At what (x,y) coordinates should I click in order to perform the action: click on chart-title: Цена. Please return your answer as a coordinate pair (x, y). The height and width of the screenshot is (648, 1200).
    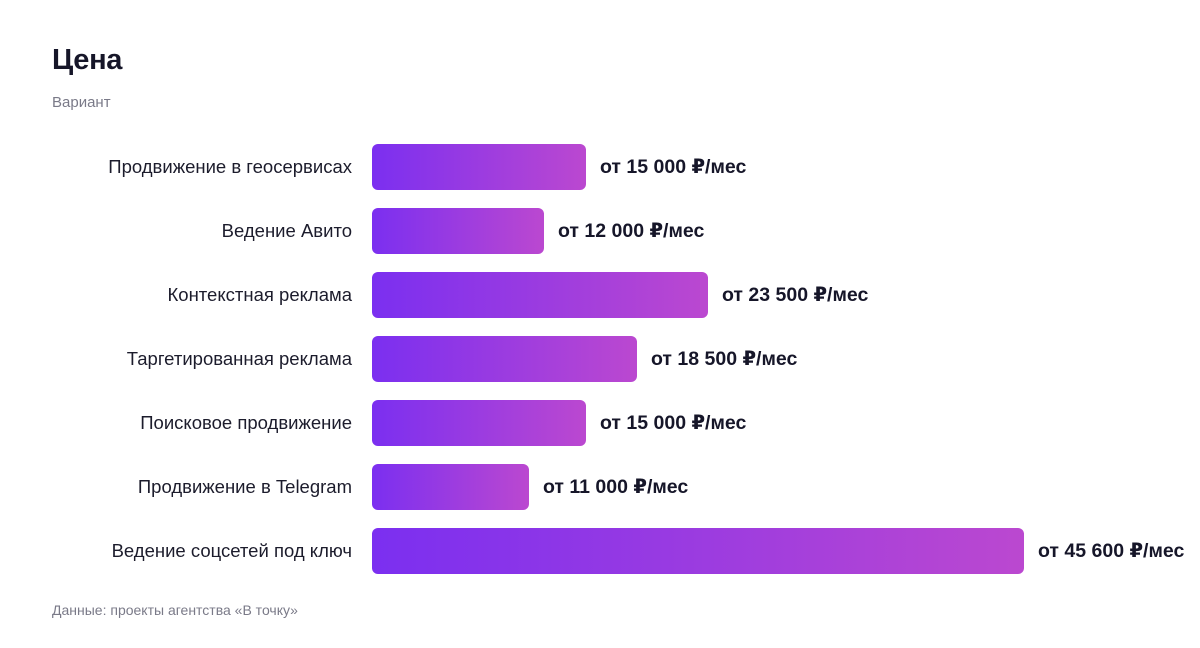
    Looking at the image, I should click on (87, 60).